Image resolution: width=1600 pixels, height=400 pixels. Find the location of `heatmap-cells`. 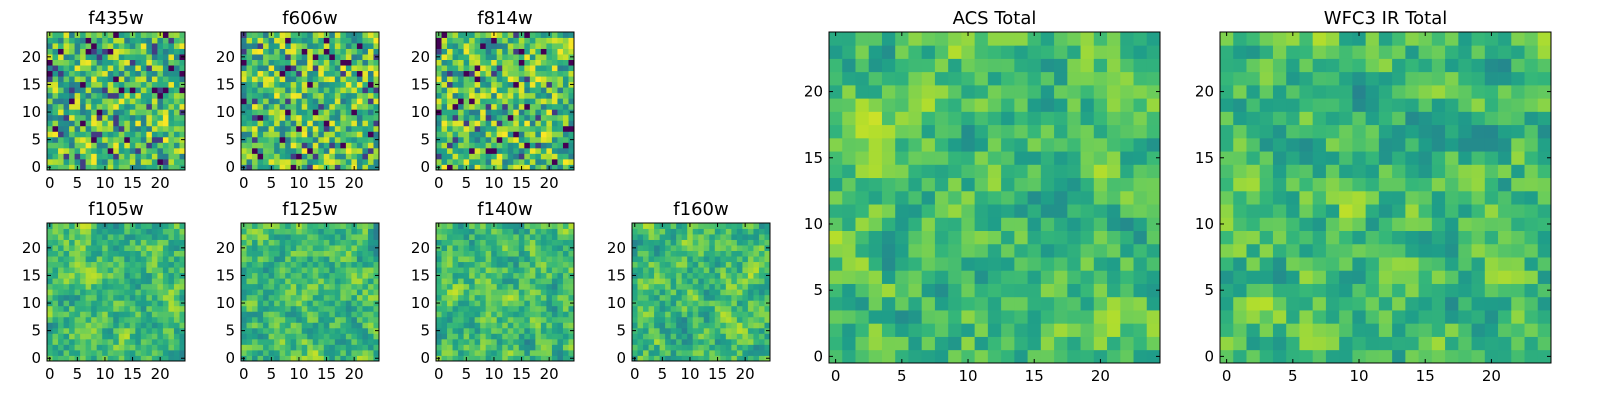

heatmap-cells is located at coordinates (116, 292).